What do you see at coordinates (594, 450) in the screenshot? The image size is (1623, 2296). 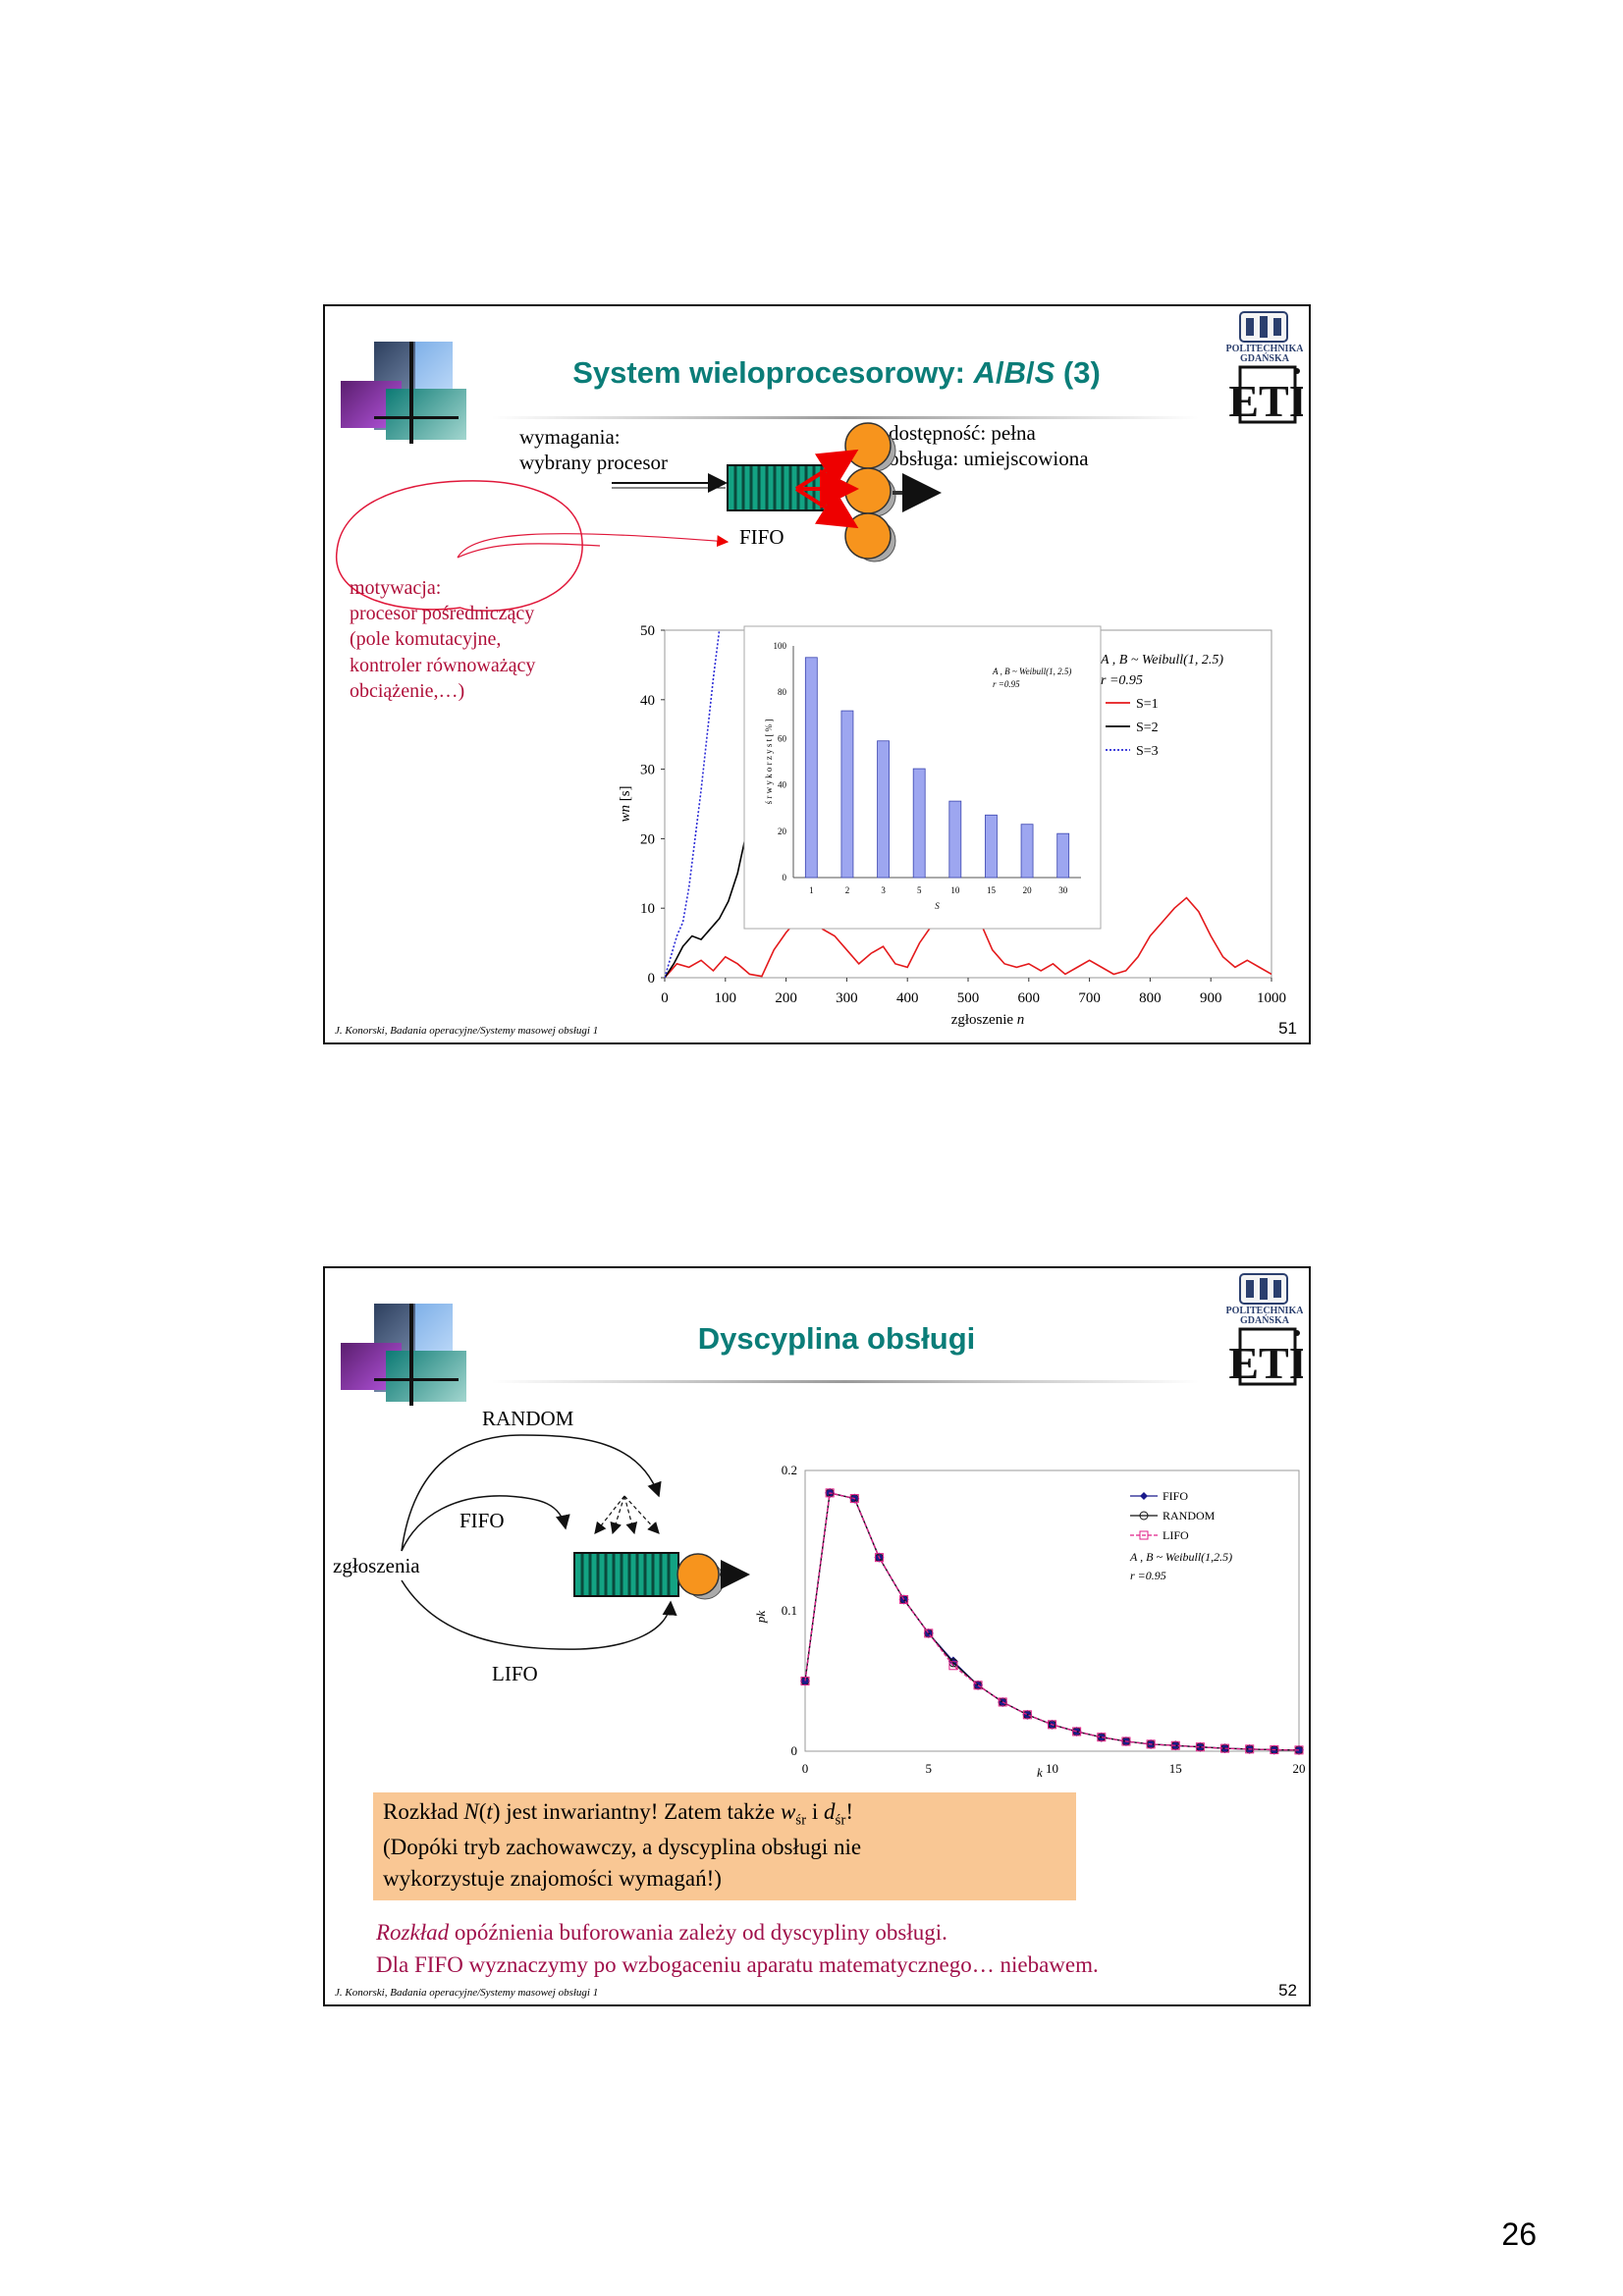 I see `requirements-label: wymagania: wybrany procesor` at bounding box center [594, 450].